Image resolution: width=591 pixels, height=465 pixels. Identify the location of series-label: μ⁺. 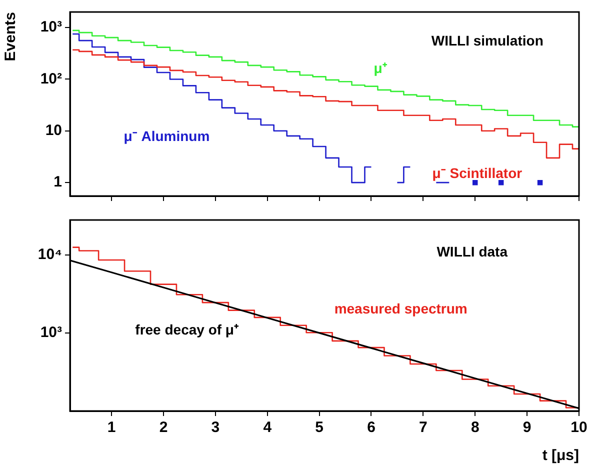
(381, 68).